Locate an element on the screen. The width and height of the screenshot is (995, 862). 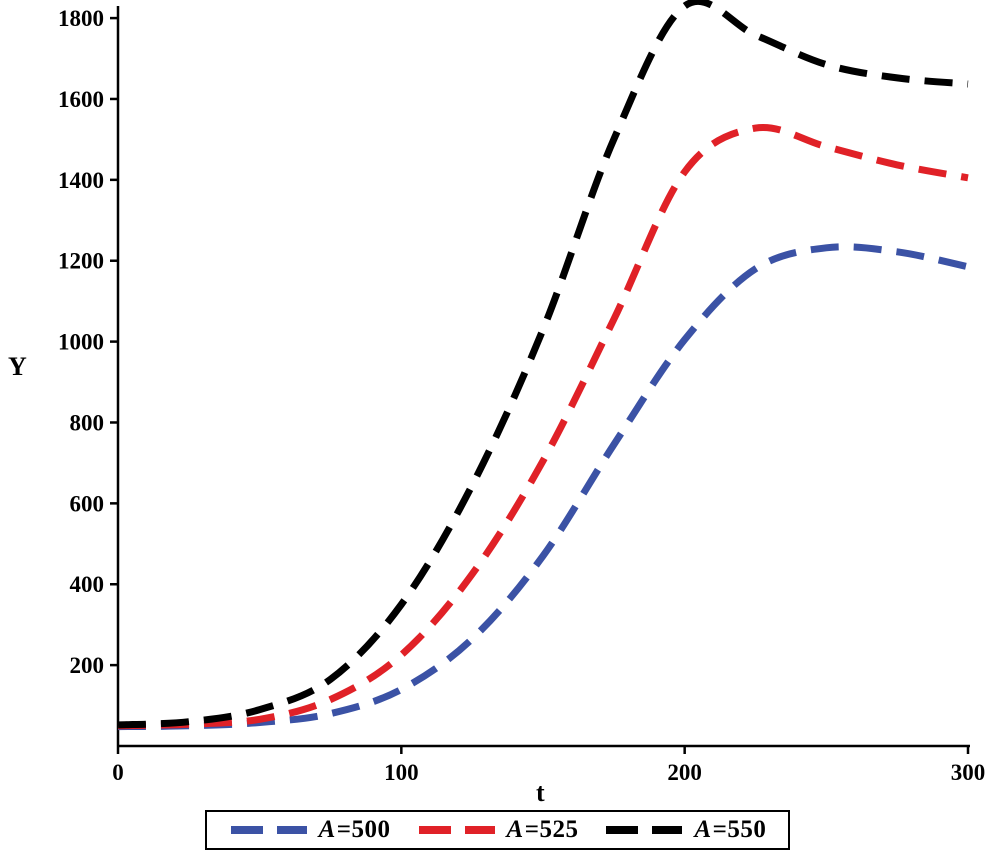
y-tick-label: 800 is located at coordinates (87, 422).